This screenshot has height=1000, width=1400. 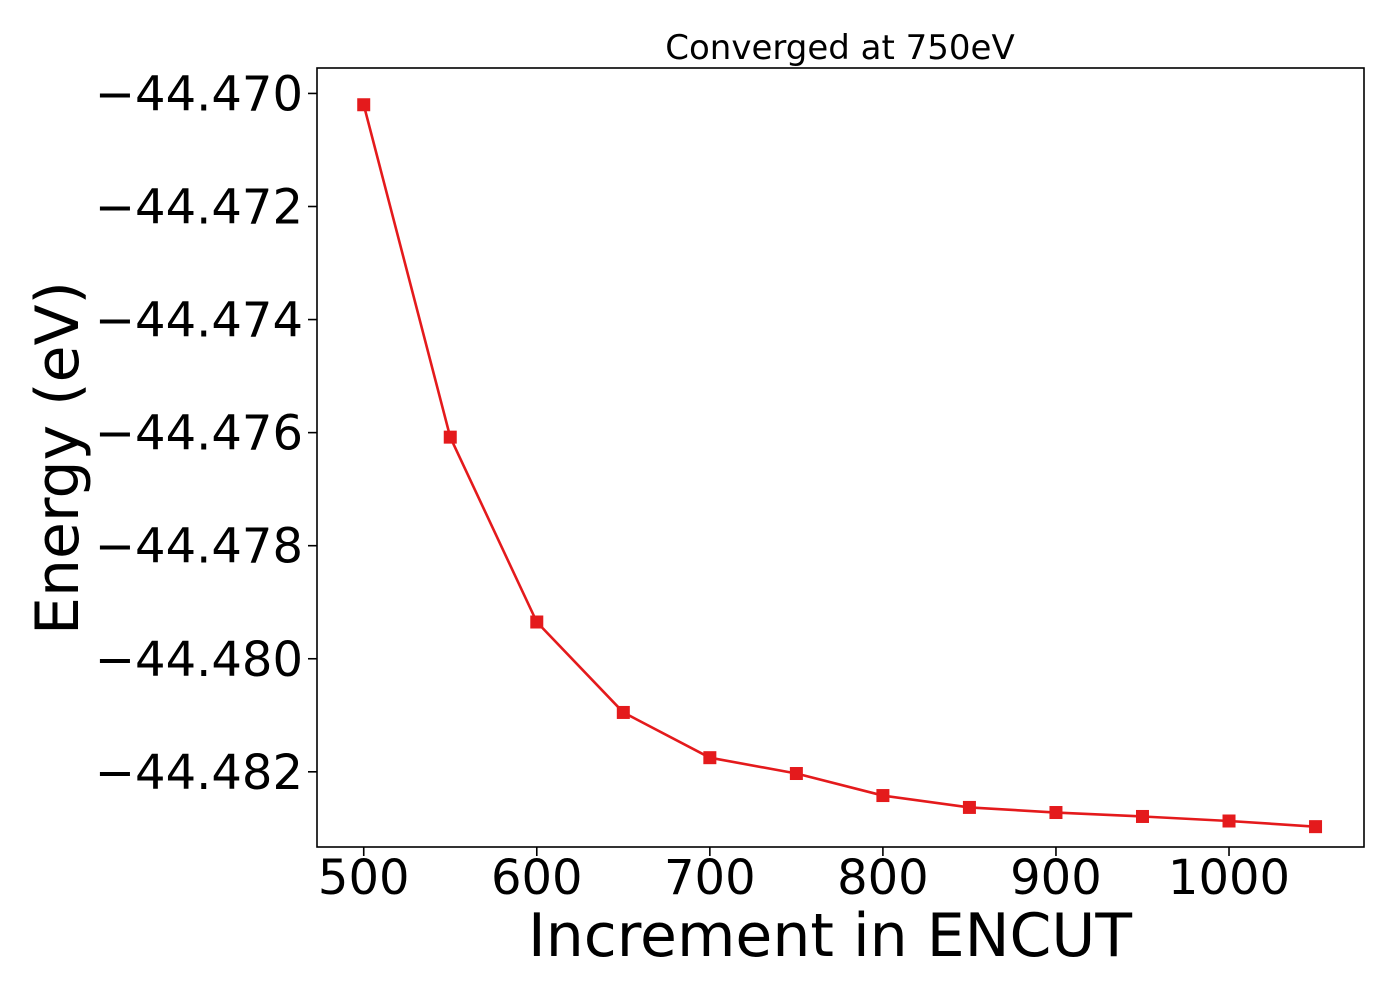 What do you see at coordinates (364, 878) in the screenshot?
I see `x-tick-label: 500` at bounding box center [364, 878].